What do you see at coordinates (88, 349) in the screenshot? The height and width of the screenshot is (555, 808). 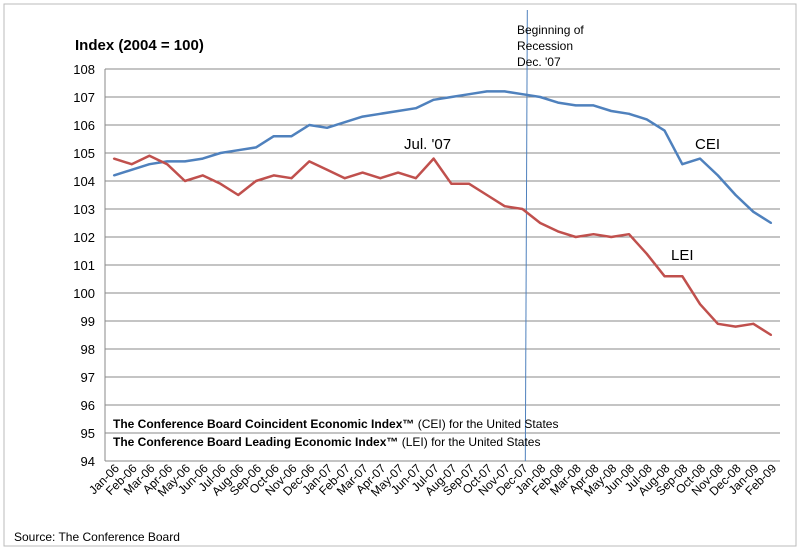 I see `y-tick-label: 98` at bounding box center [88, 349].